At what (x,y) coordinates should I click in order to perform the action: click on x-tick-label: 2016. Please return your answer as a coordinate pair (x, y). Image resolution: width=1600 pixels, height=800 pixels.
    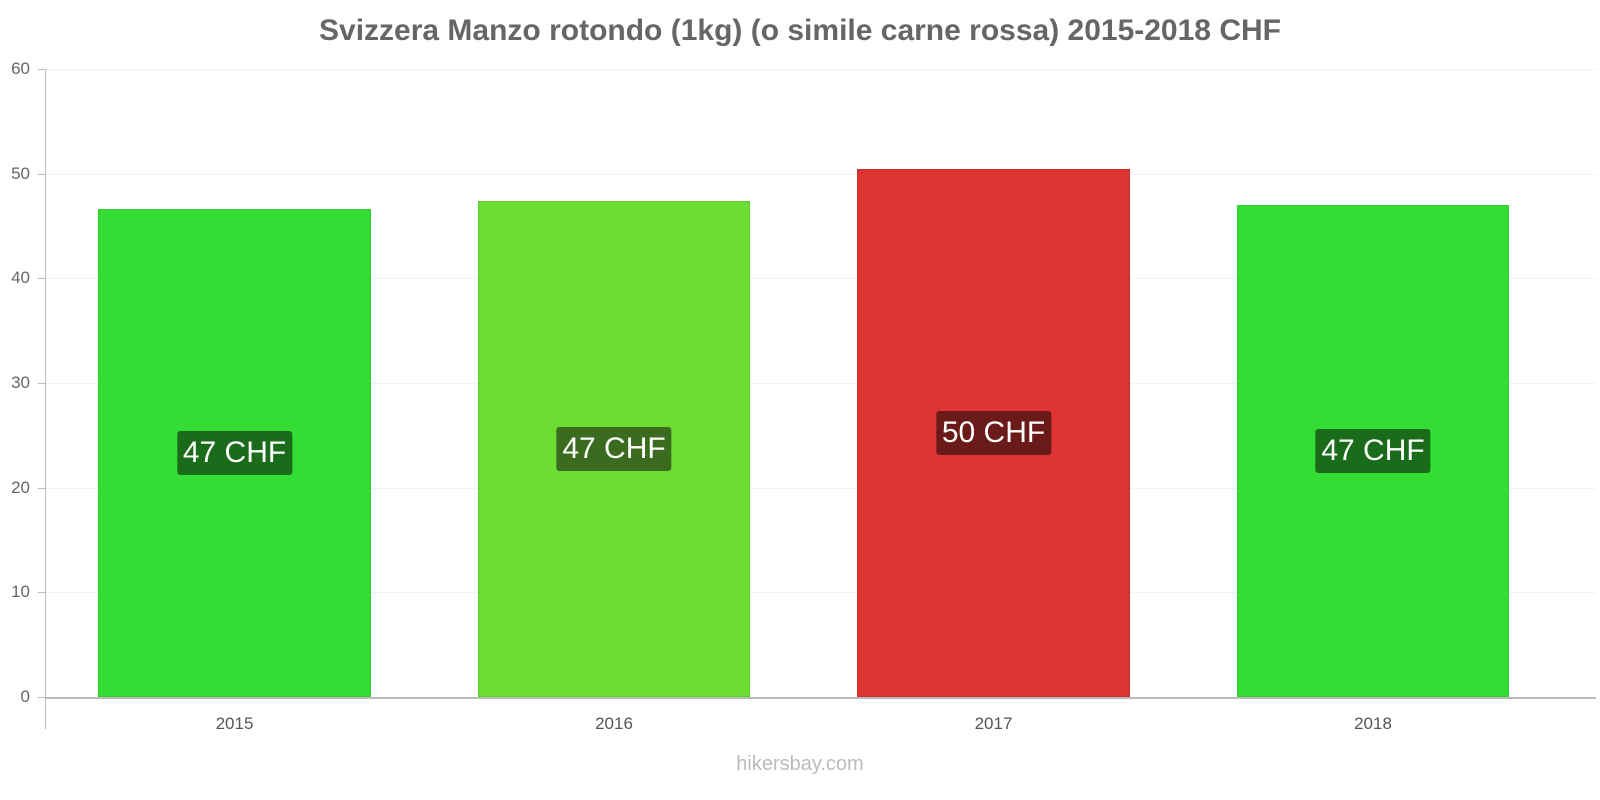
    Looking at the image, I should click on (614, 723).